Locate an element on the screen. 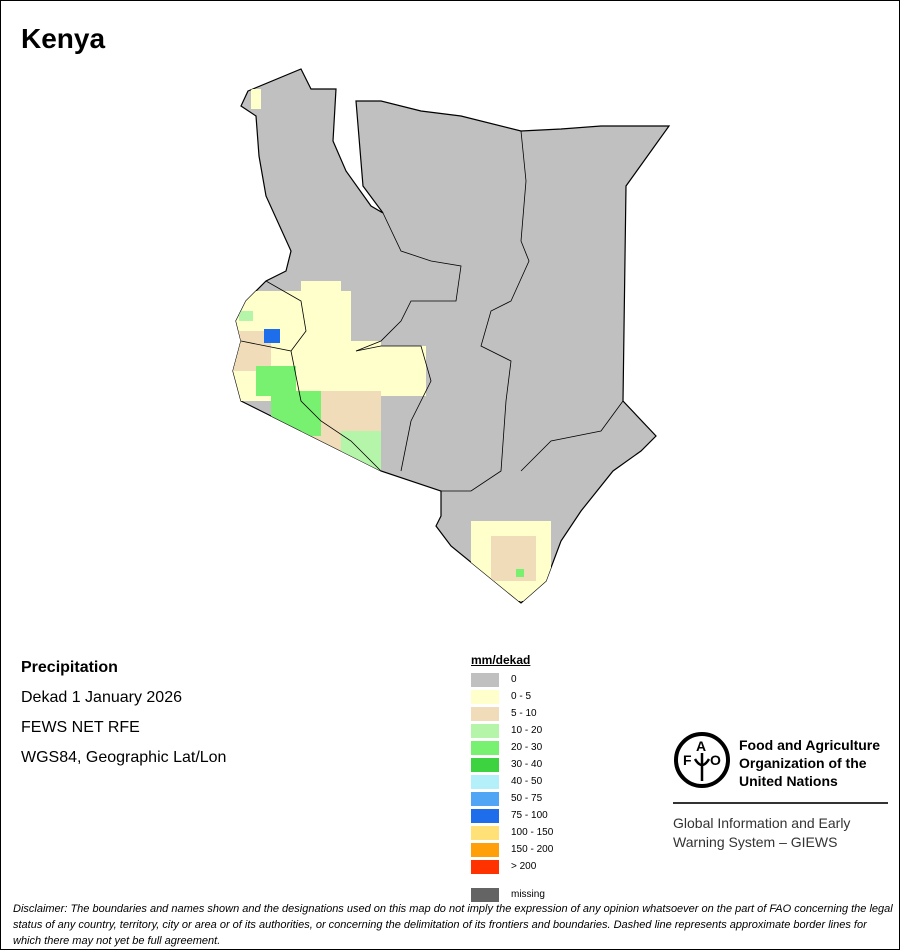  legend-label: 75 - 100 is located at coordinates (529, 815).